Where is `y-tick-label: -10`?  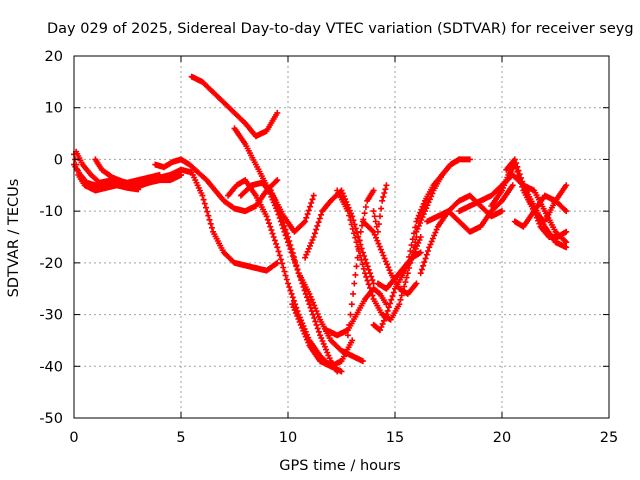 y-tick-label: -10 is located at coordinates (51, 212).